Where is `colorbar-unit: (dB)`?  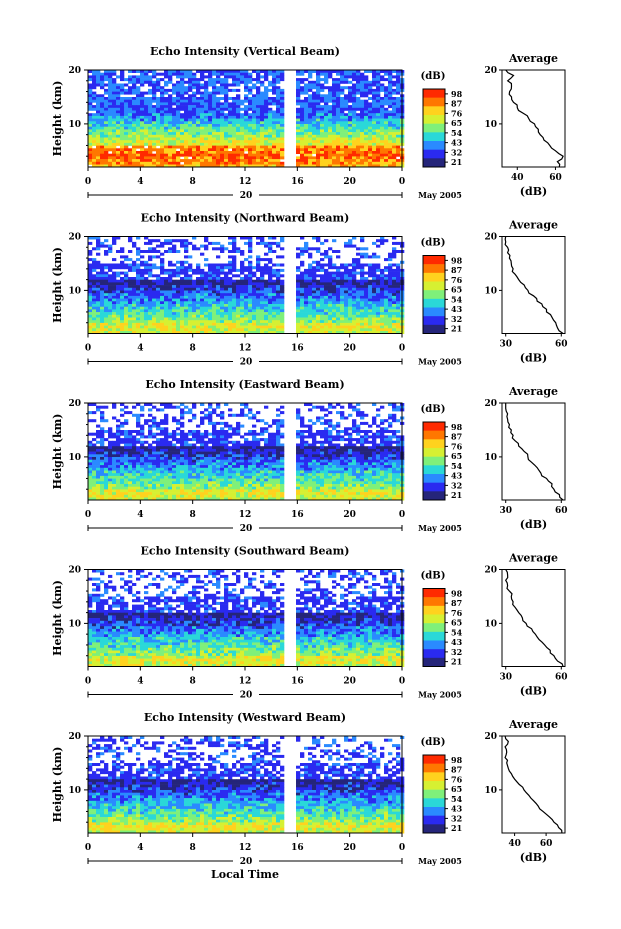 colorbar-unit: (dB) is located at coordinates (433, 243).